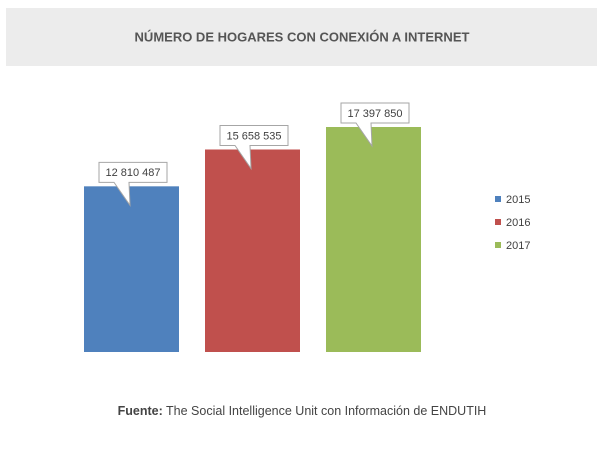  Describe the element at coordinates (253, 136) in the screenshot. I see `data-label: 15 658 535` at that location.